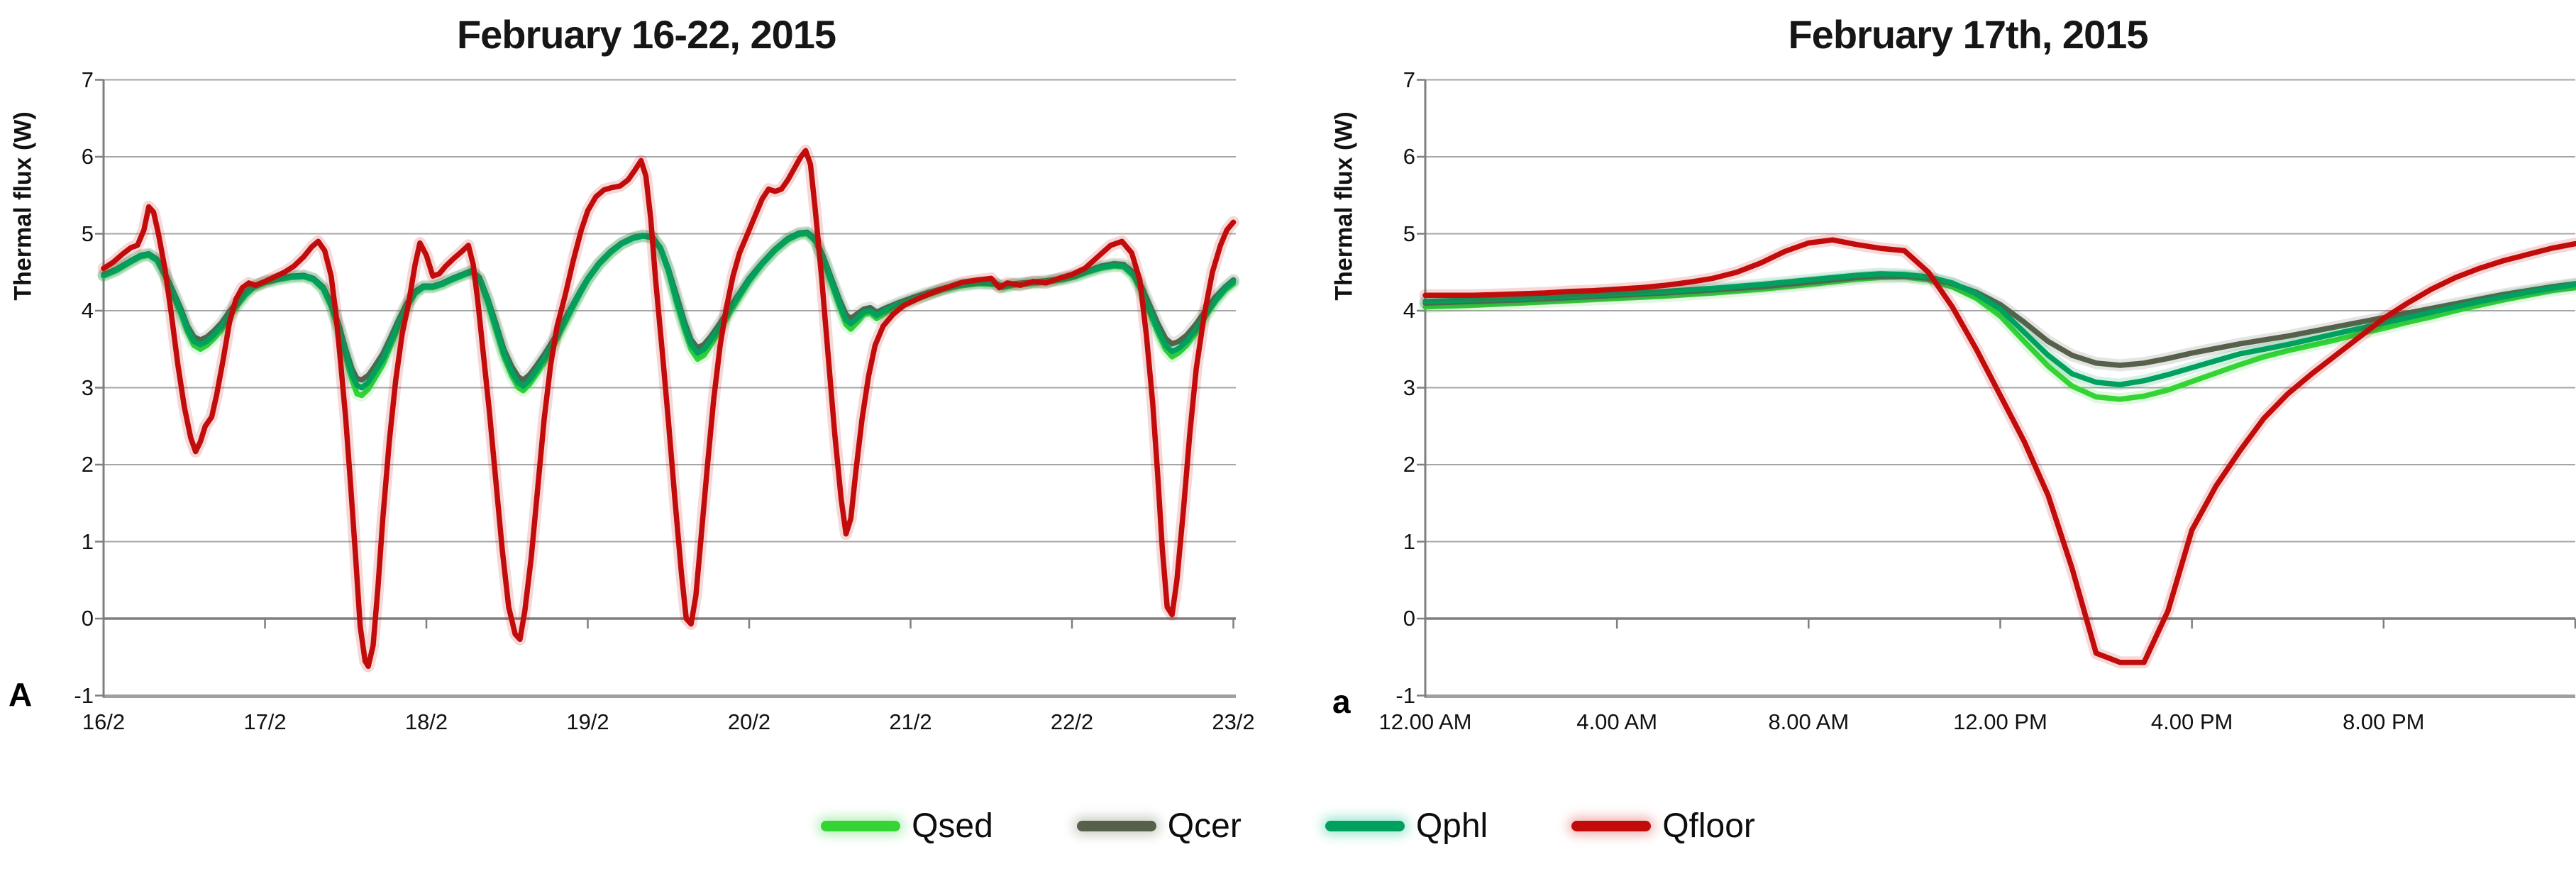  What do you see at coordinates (2384, 721) in the screenshot?
I see `x-tick-label: 8.00 PM` at bounding box center [2384, 721].